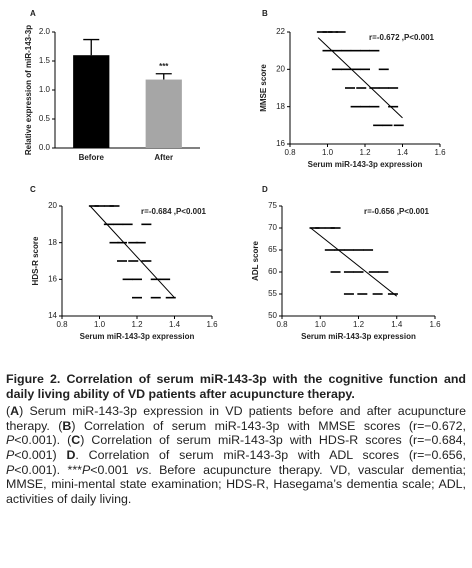 This screenshot has width=472, height=568. I want to click on y-tick-label: 0.0, so click(45, 147).